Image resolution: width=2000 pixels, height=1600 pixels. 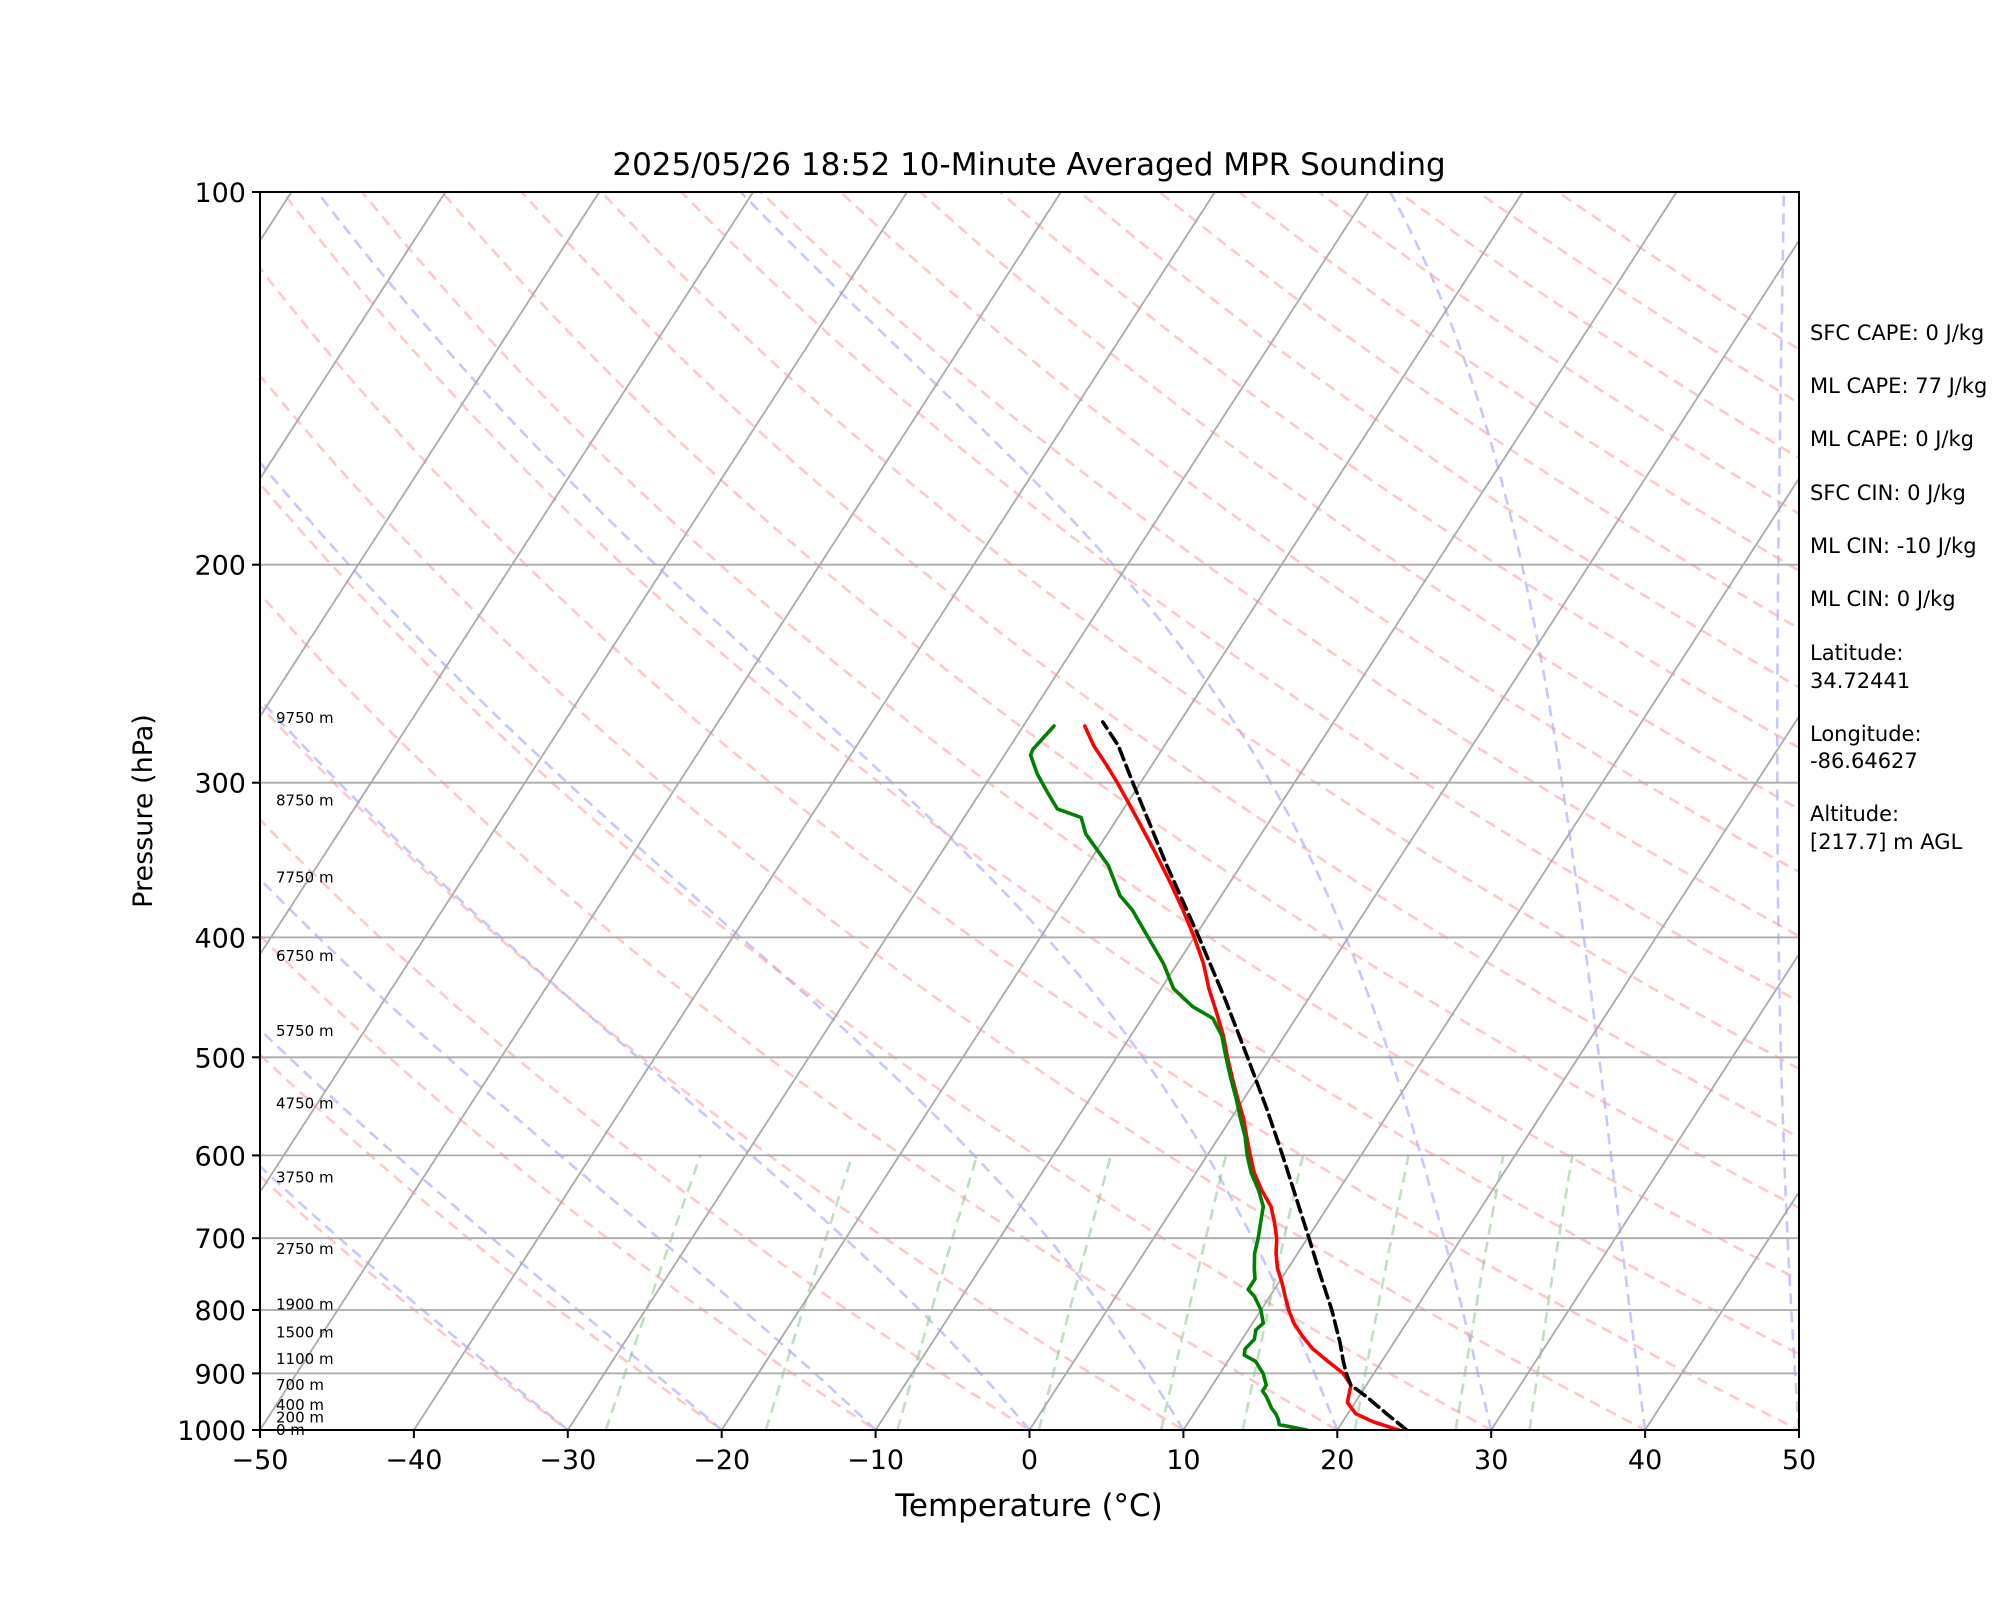 What do you see at coordinates (1888, 493) in the screenshot?
I see `sfc-cin-text: SFC CIN: 0 J/kg` at bounding box center [1888, 493].